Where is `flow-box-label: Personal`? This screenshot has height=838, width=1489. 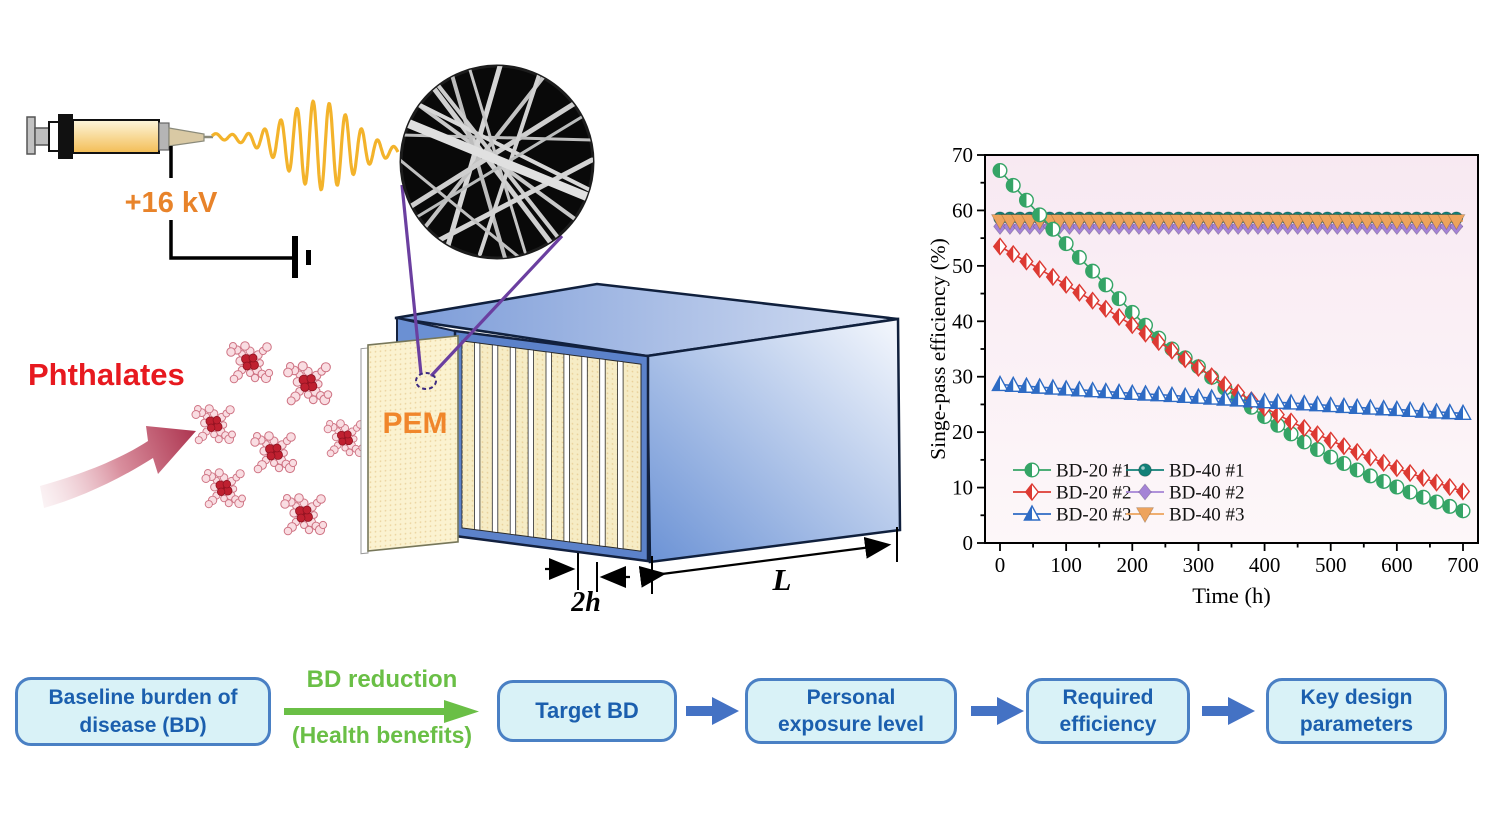
flow-box-label: Personal is located at coordinates (851, 697).